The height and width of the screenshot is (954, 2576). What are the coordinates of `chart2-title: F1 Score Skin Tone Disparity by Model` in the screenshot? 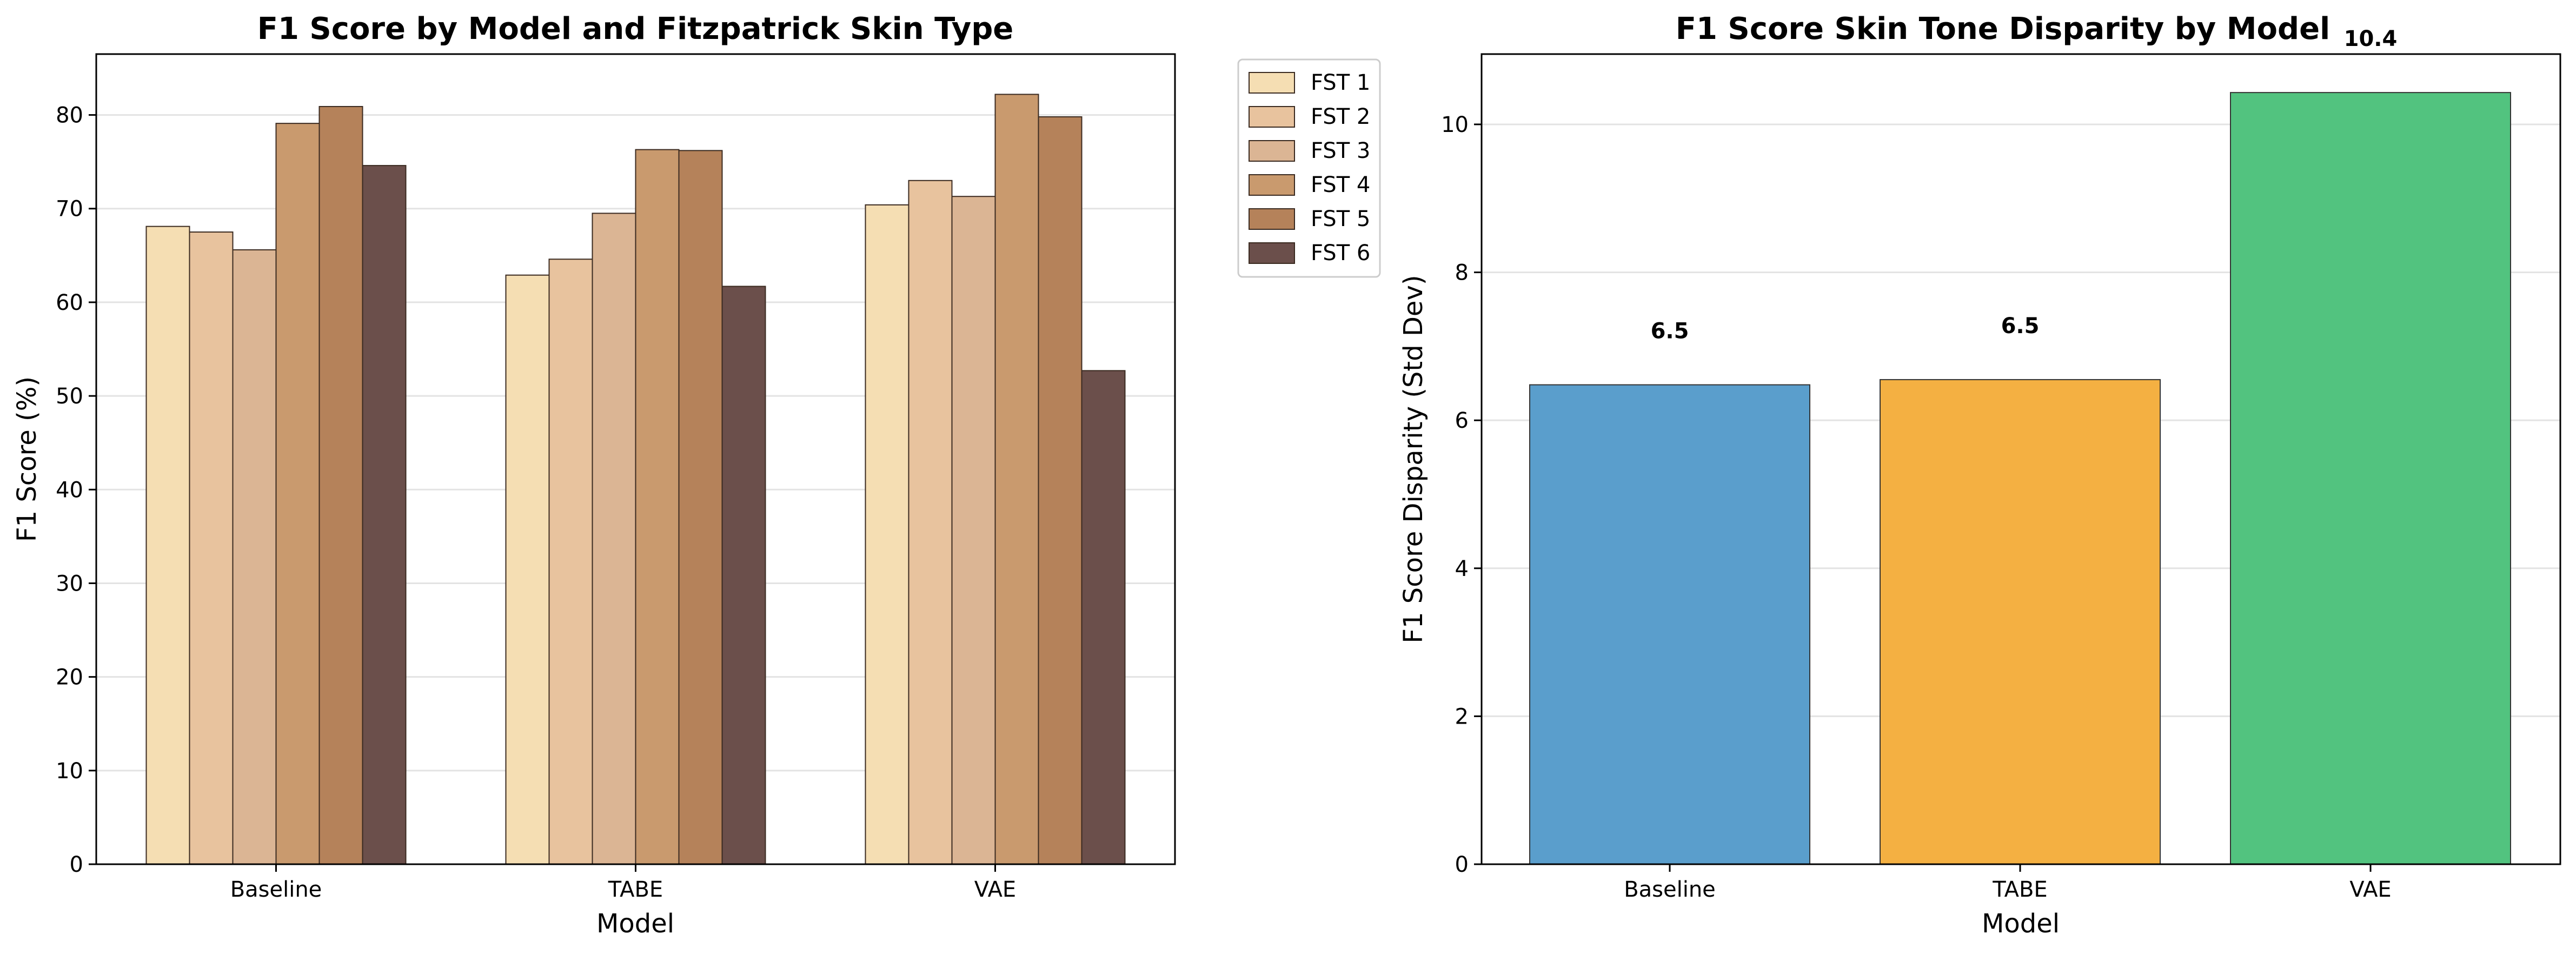 It's located at (2003, 29).